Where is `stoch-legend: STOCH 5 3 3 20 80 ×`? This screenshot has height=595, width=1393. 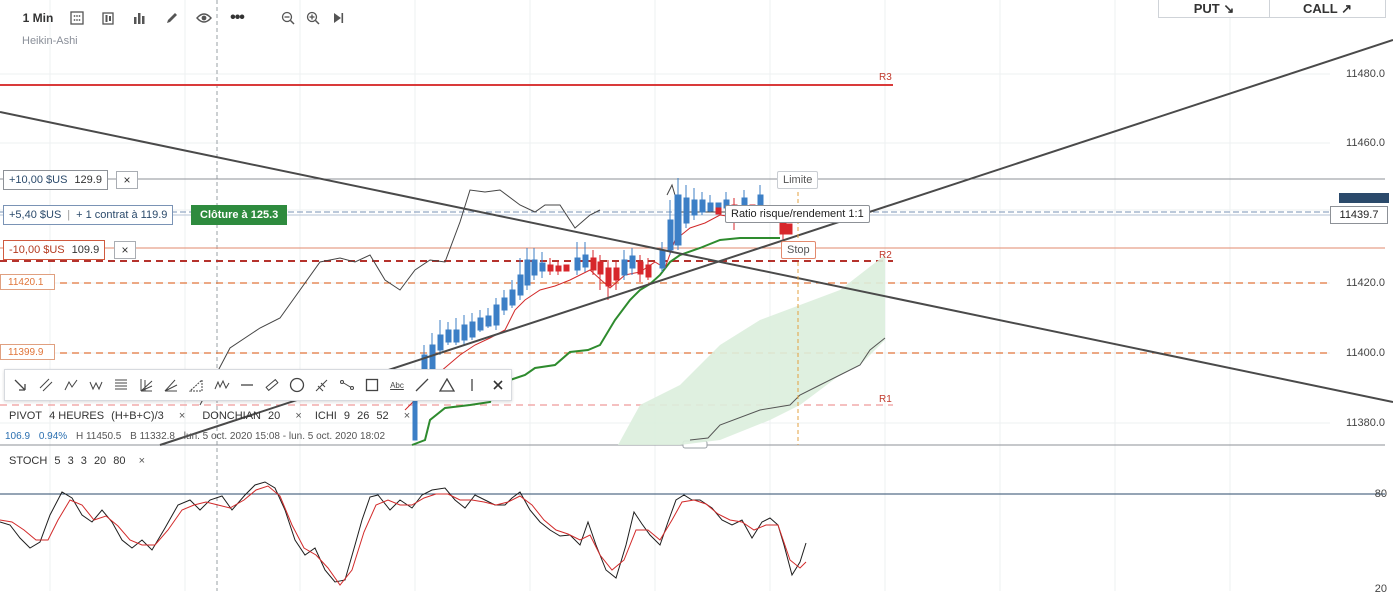 stoch-legend: STOCH 5 3 3 20 80 × is located at coordinates (79, 461).